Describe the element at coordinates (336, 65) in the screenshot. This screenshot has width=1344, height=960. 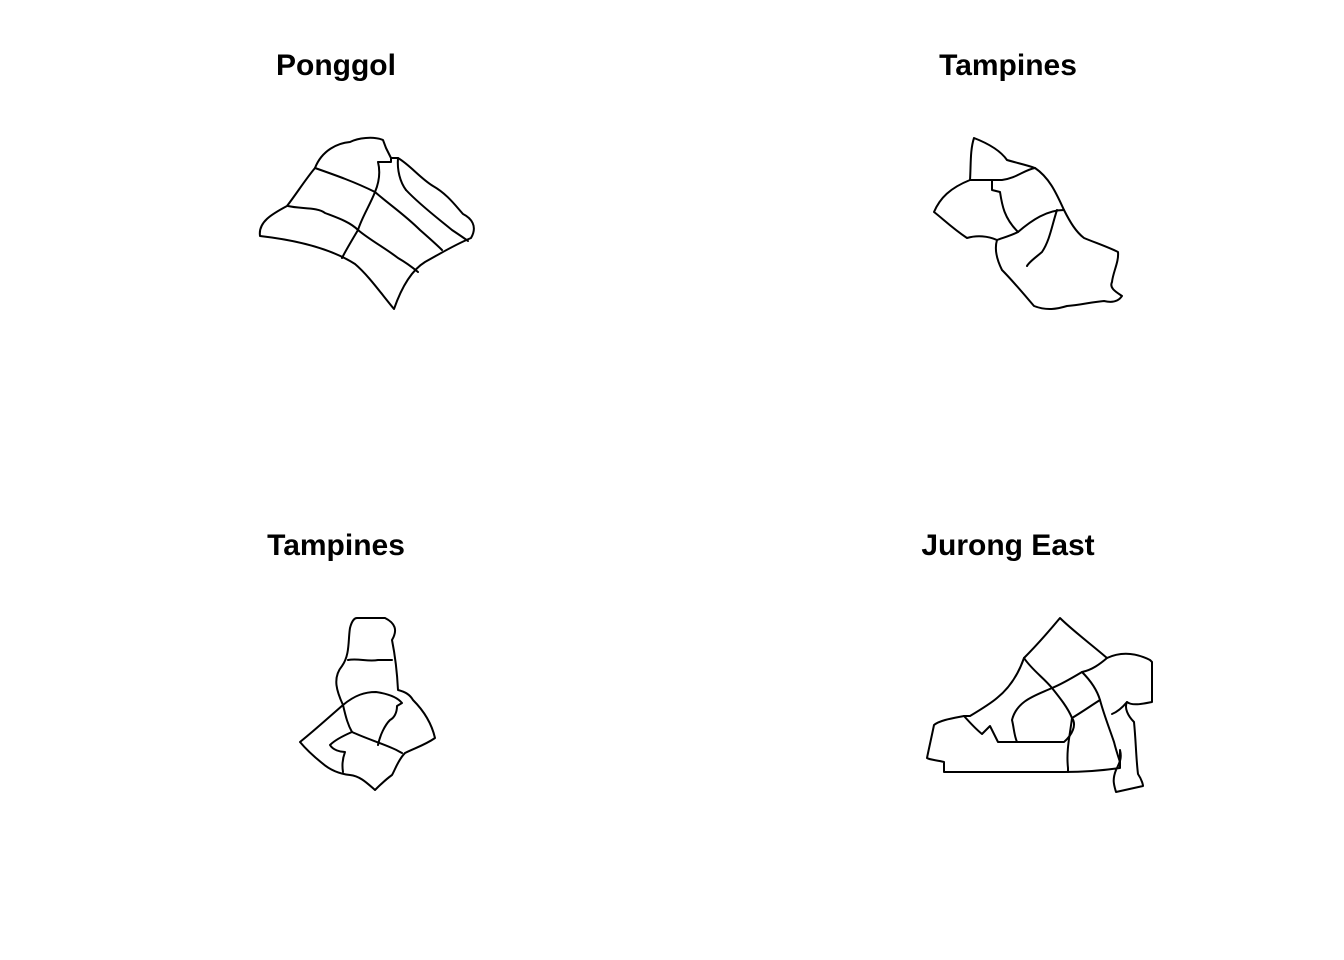
I see `panel-title: Ponggol` at that location.